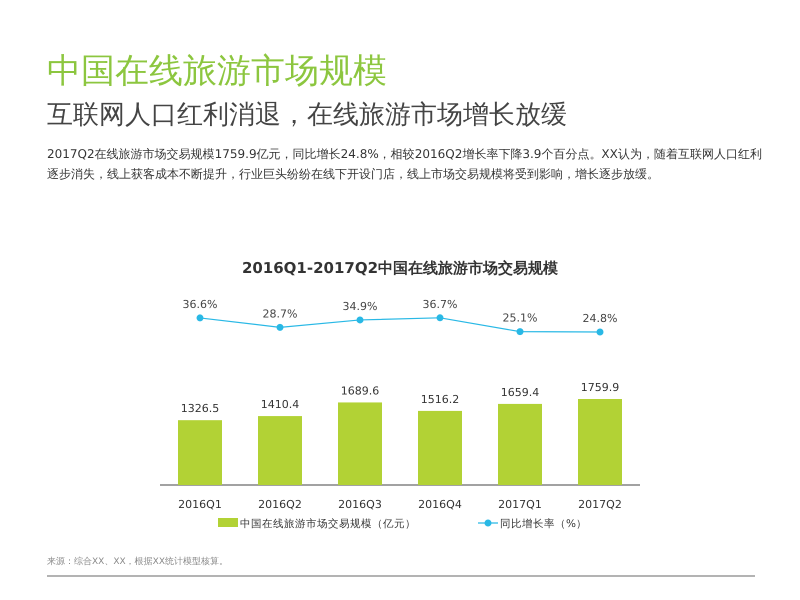  What do you see at coordinates (440, 504) in the screenshot?
I see `x-tick-label: 2016Q4` at bounding box center [440, 504].